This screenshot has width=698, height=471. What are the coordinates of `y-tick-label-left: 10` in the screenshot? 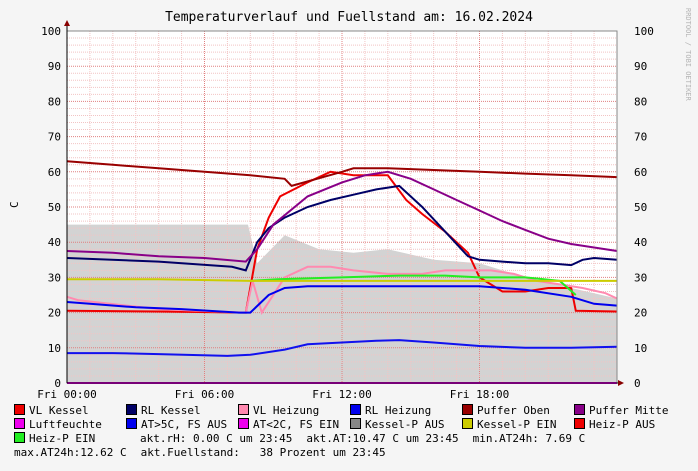 It's located at (54, 348).